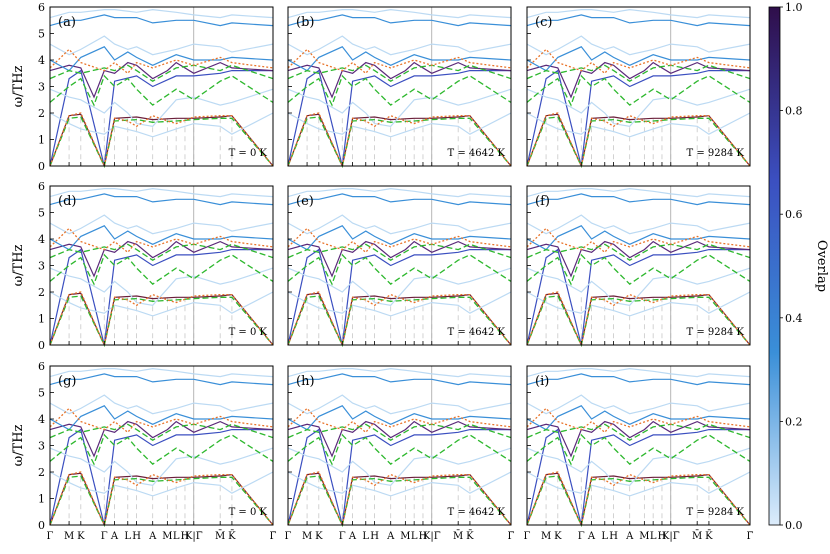 This screenshot has height=554, width=830. What do you see at coordinates (41, 266) in the screenshot?
I see `y-tick-label: 3` at bounding box center [41, 266].